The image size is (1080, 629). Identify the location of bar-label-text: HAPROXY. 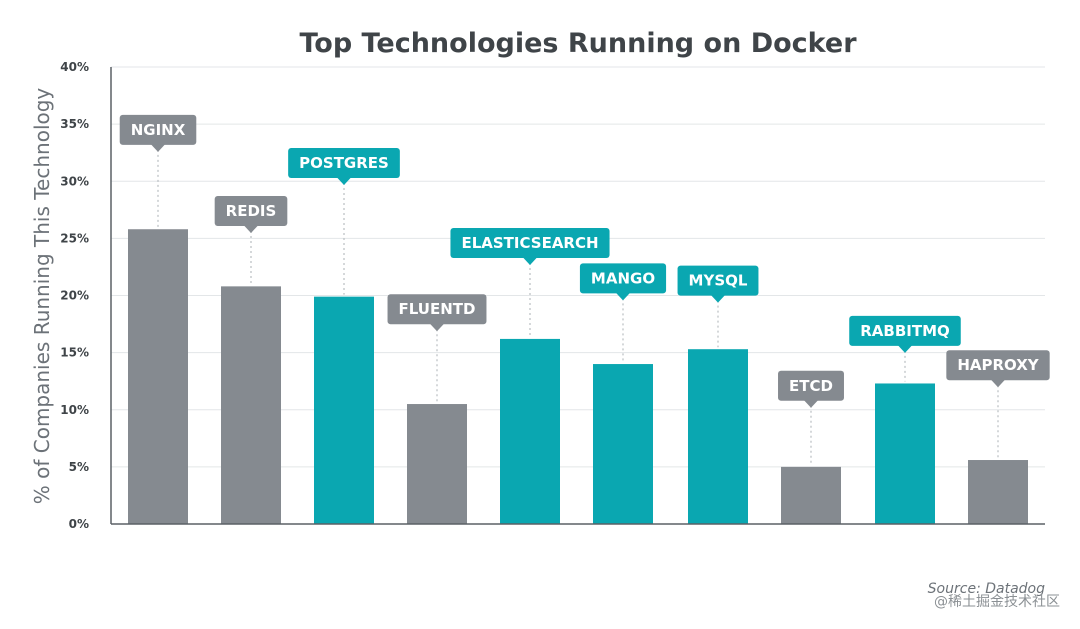
(998, 365).